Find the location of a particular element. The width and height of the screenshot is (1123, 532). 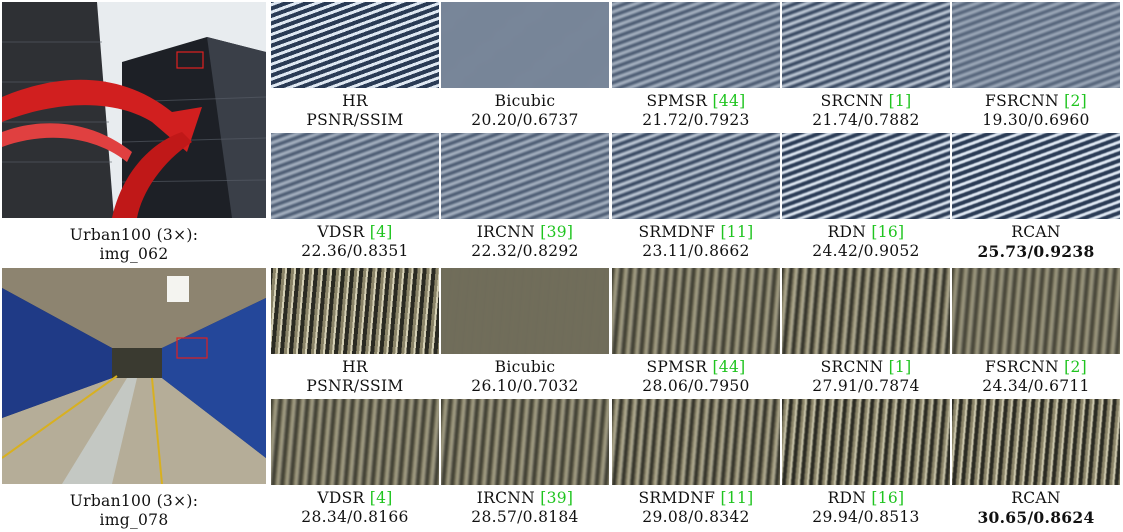

crop-caption: RCAN 25.73/0.9238 is located at coordinates (1036, 242).